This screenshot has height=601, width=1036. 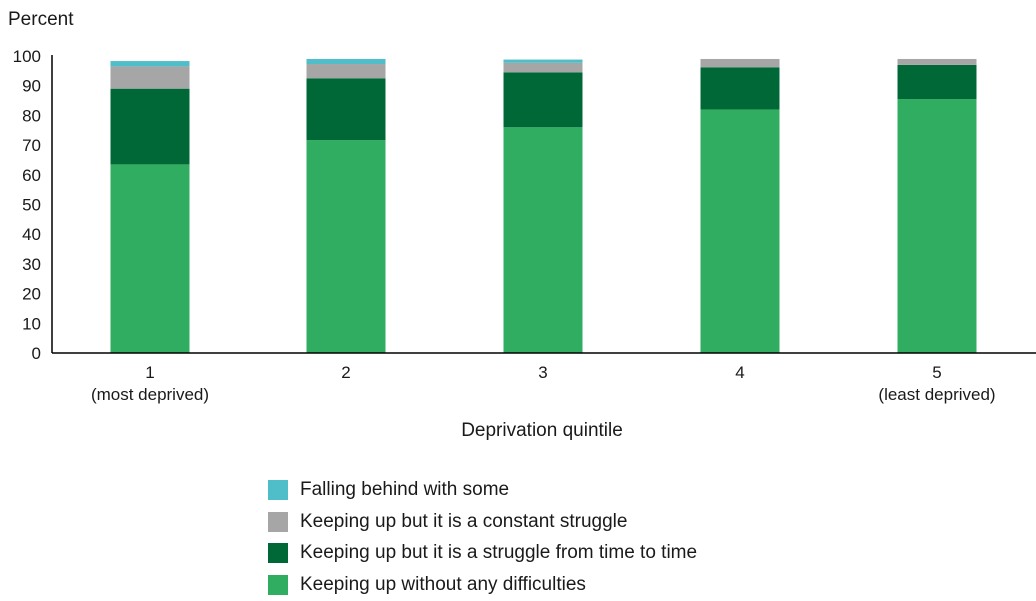 I want to click on legend-item: Keeping up but it is a constant struggle, so click(x=482, y=522).